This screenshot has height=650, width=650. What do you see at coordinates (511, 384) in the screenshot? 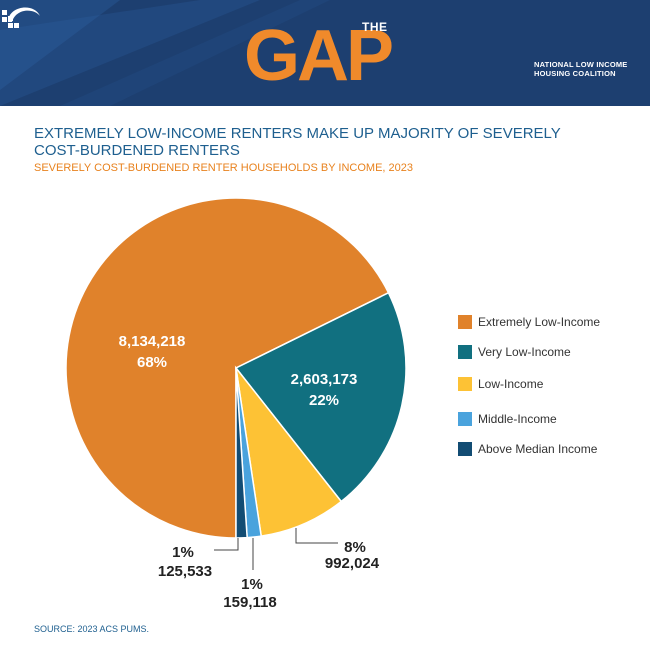
I see `legend-label: Low-Income` at bounding box center [511, 384].